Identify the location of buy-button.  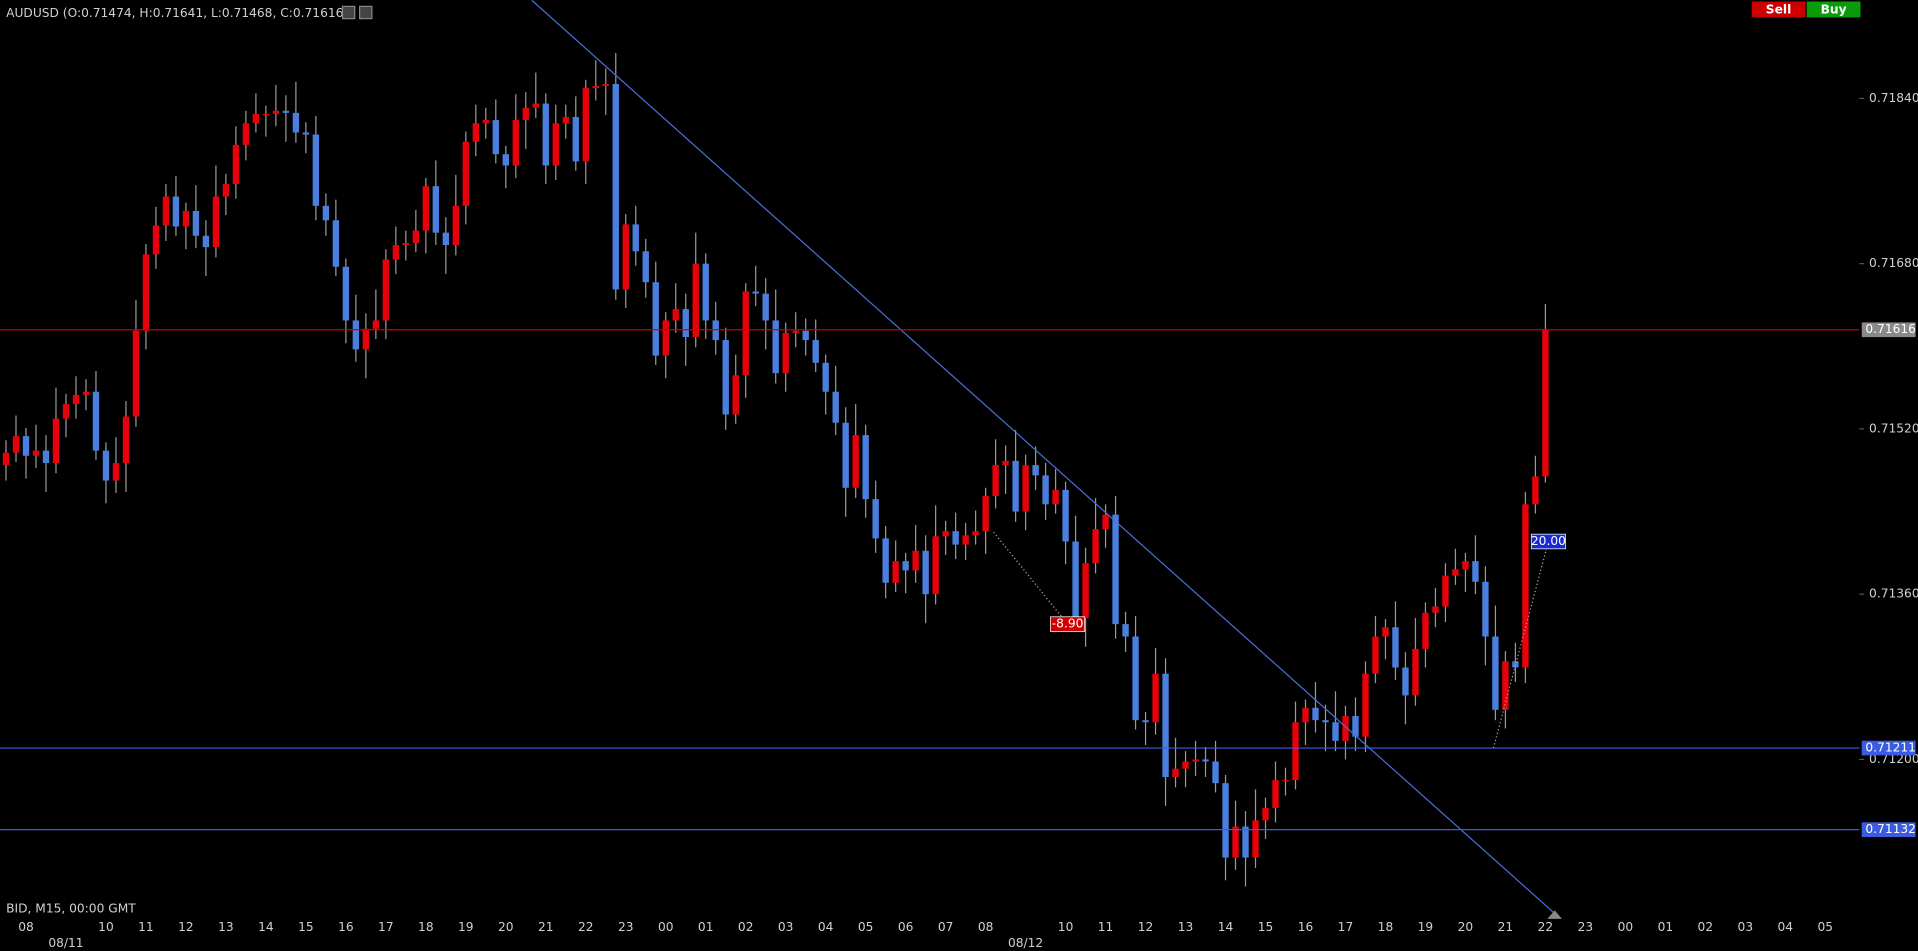
(1833, 9).